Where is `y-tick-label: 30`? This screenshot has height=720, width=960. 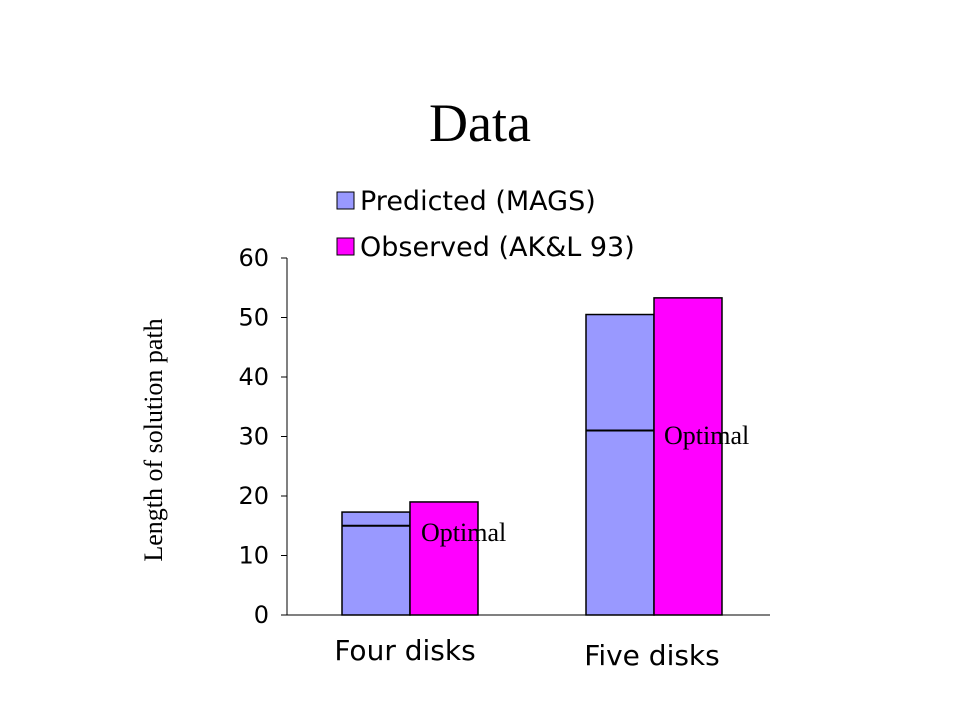 y-tick-label: 30 is located at coordinates (253, 437).